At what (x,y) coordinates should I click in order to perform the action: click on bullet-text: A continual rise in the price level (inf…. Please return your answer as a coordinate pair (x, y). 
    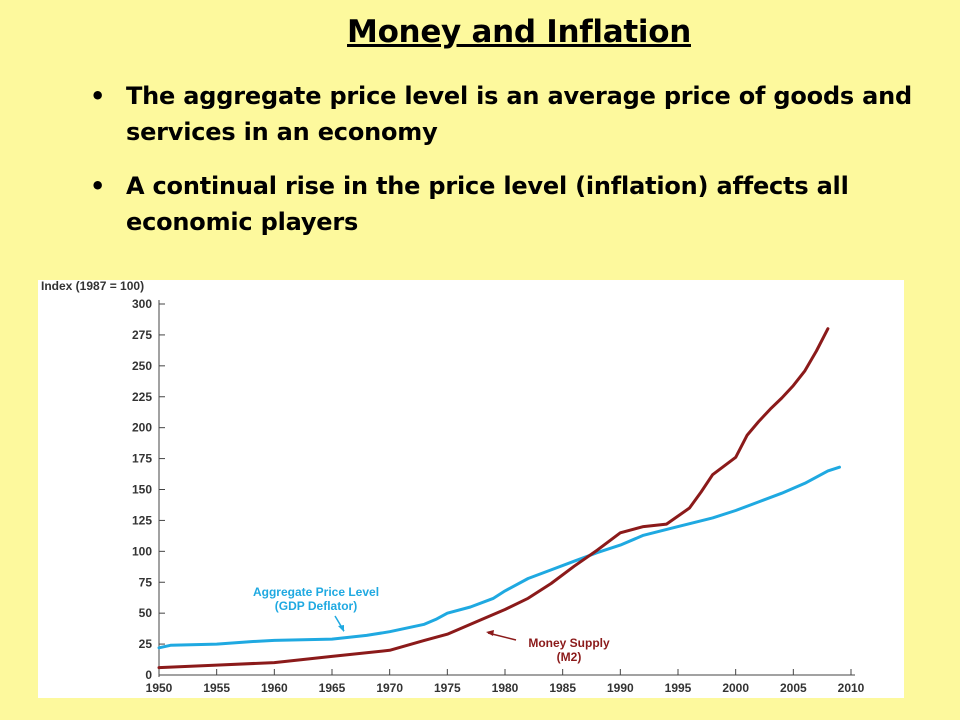
    Looking at the image, I should click on (487, 204).